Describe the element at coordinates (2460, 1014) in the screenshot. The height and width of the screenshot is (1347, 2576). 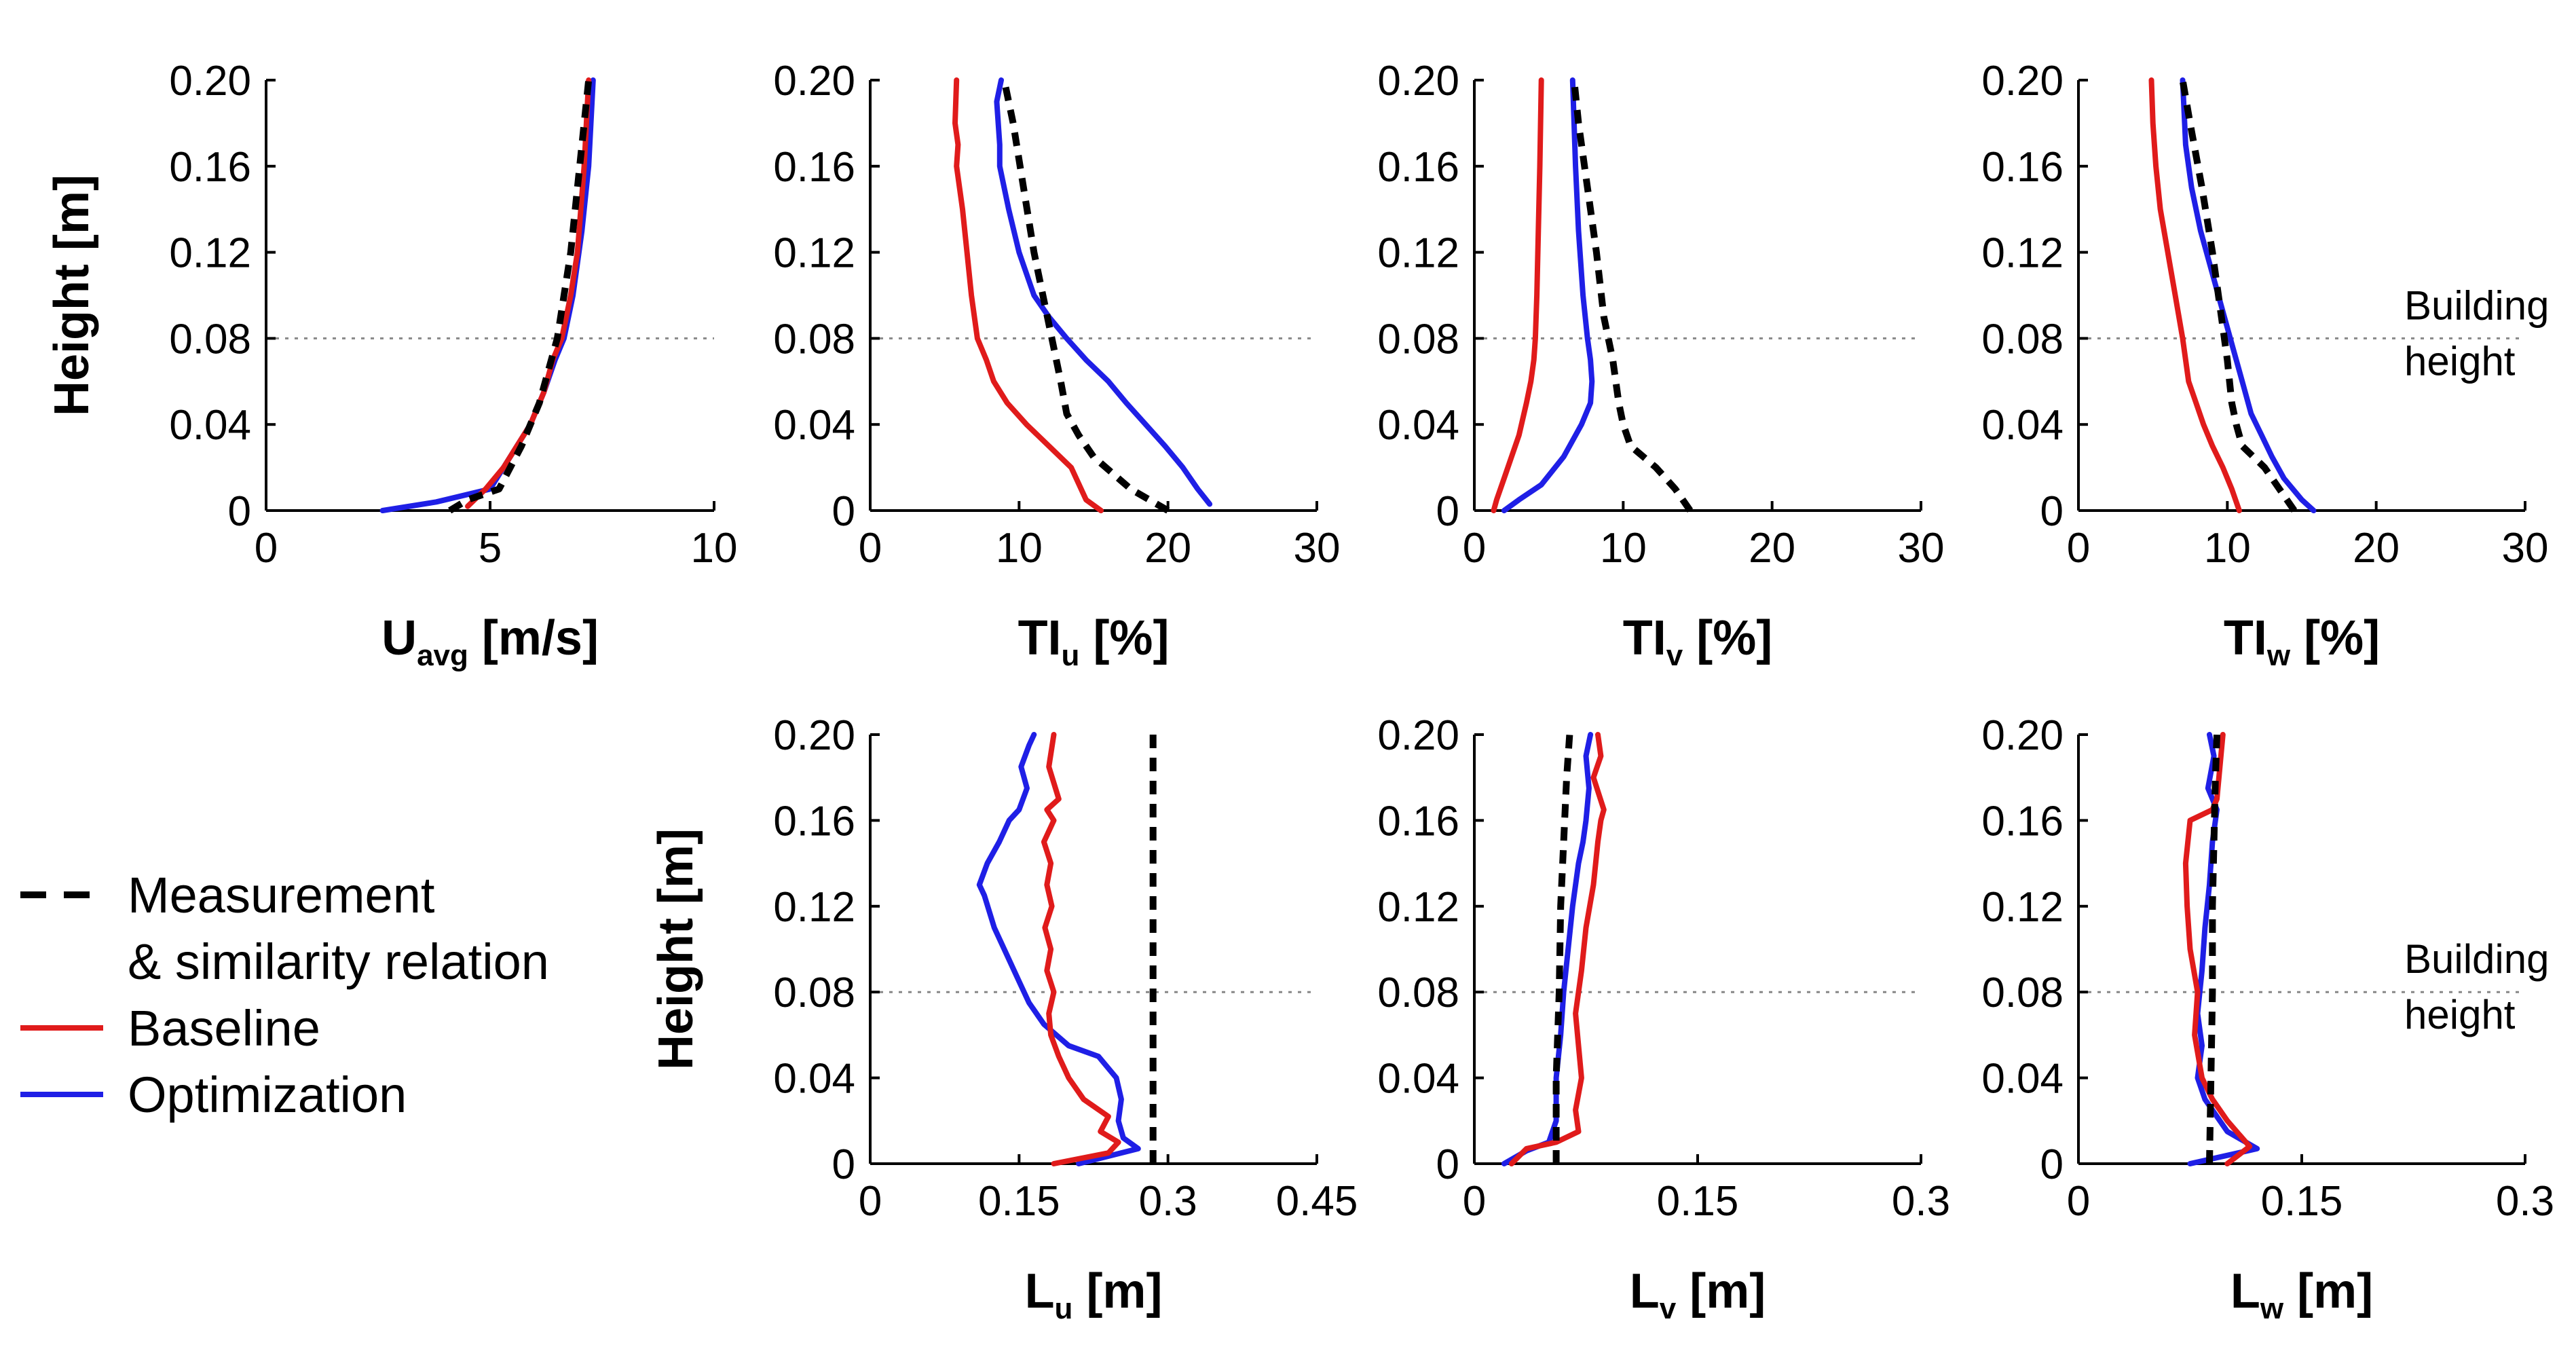
I see `building-height-annotation: height` at that location.